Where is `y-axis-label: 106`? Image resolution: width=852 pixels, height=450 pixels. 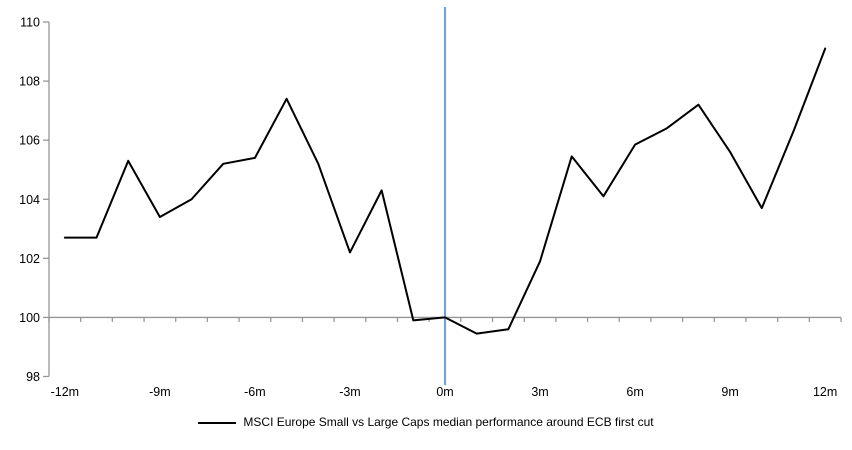 y-axis-label: 106 is located at coordinates (29, 141).